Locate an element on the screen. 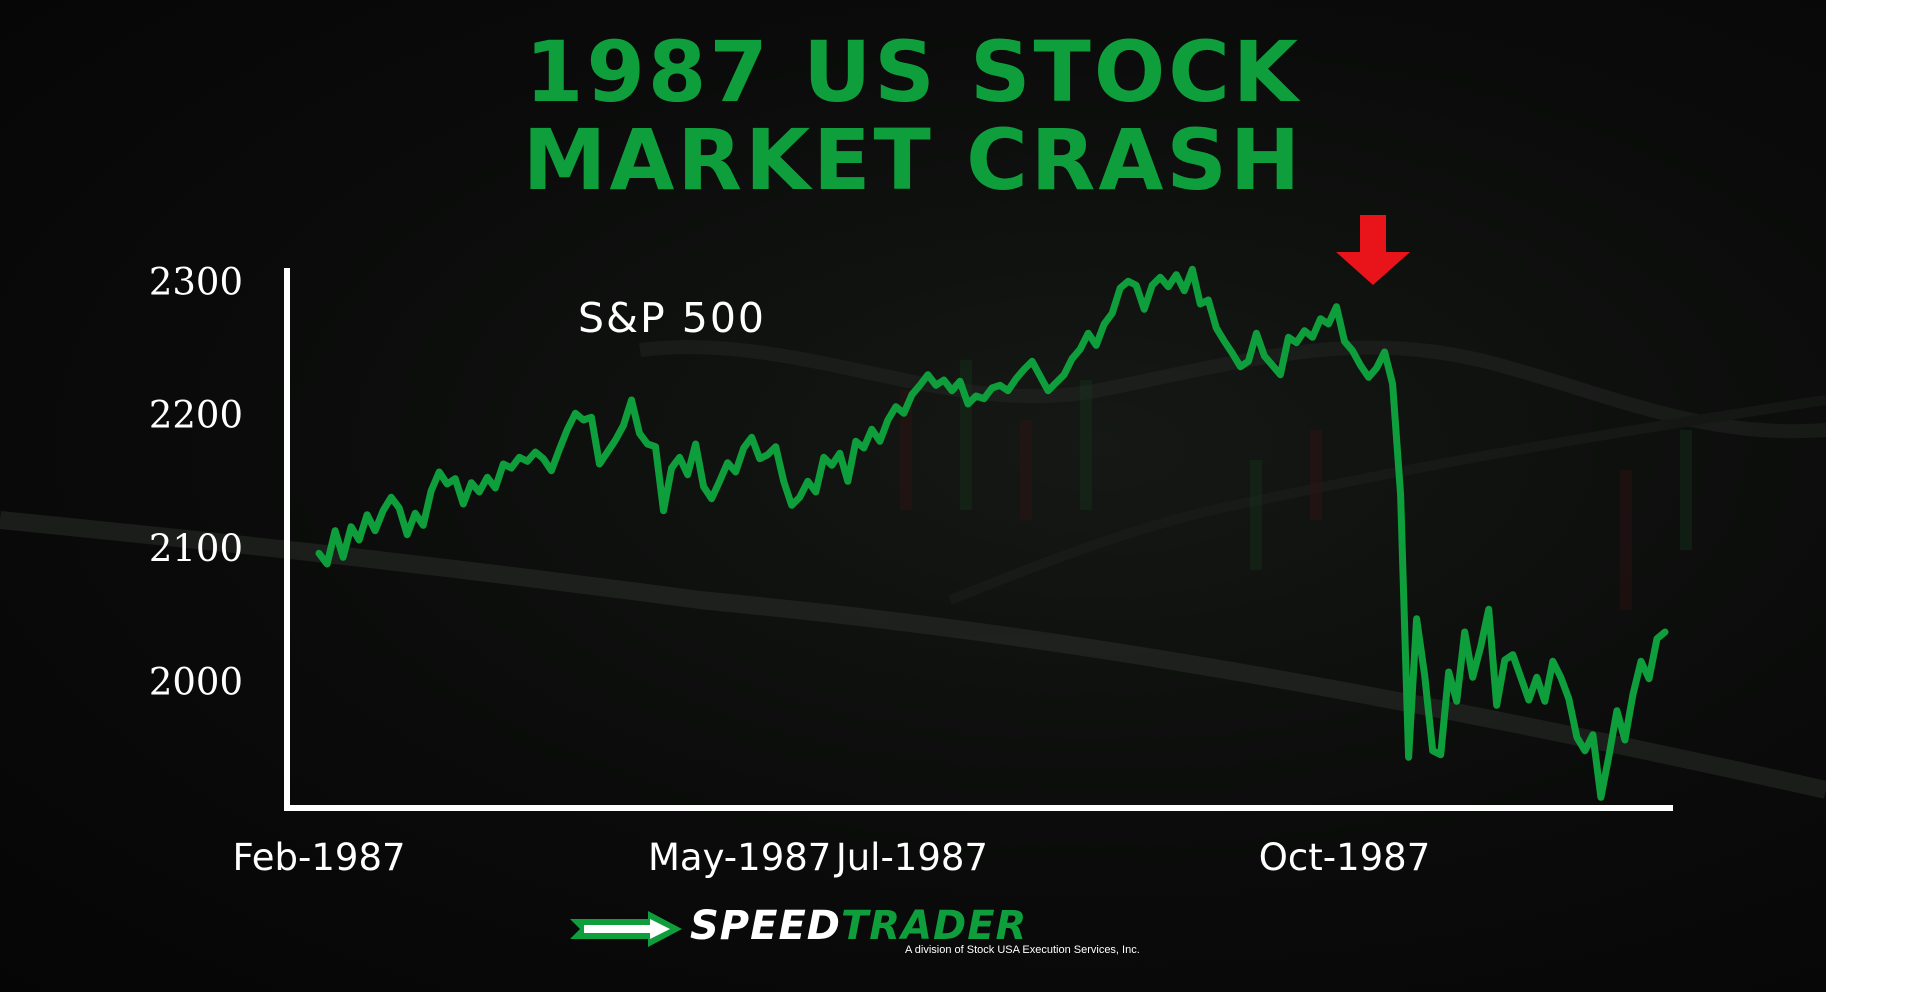 The image size is (1914, 999). y-tick-label-2000: 2000 is located at coordinates (196, 681).